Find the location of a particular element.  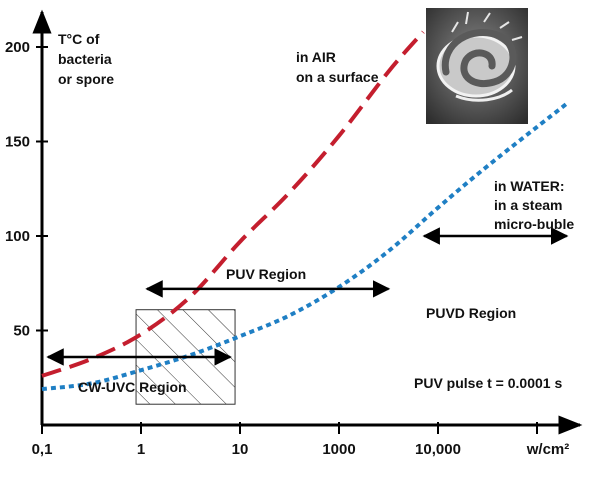

y-tick-label: 100 is located at coordinates (17, 236).